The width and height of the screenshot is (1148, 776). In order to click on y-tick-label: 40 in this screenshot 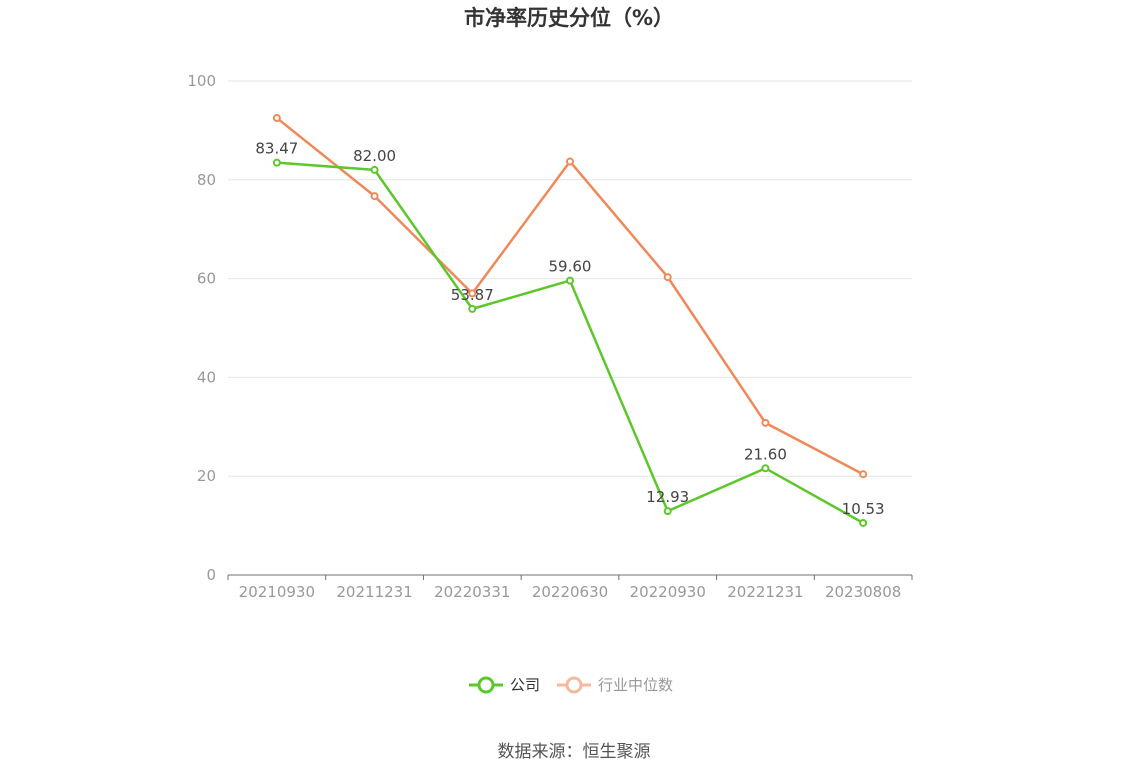, I will do `click(206, 377)`.